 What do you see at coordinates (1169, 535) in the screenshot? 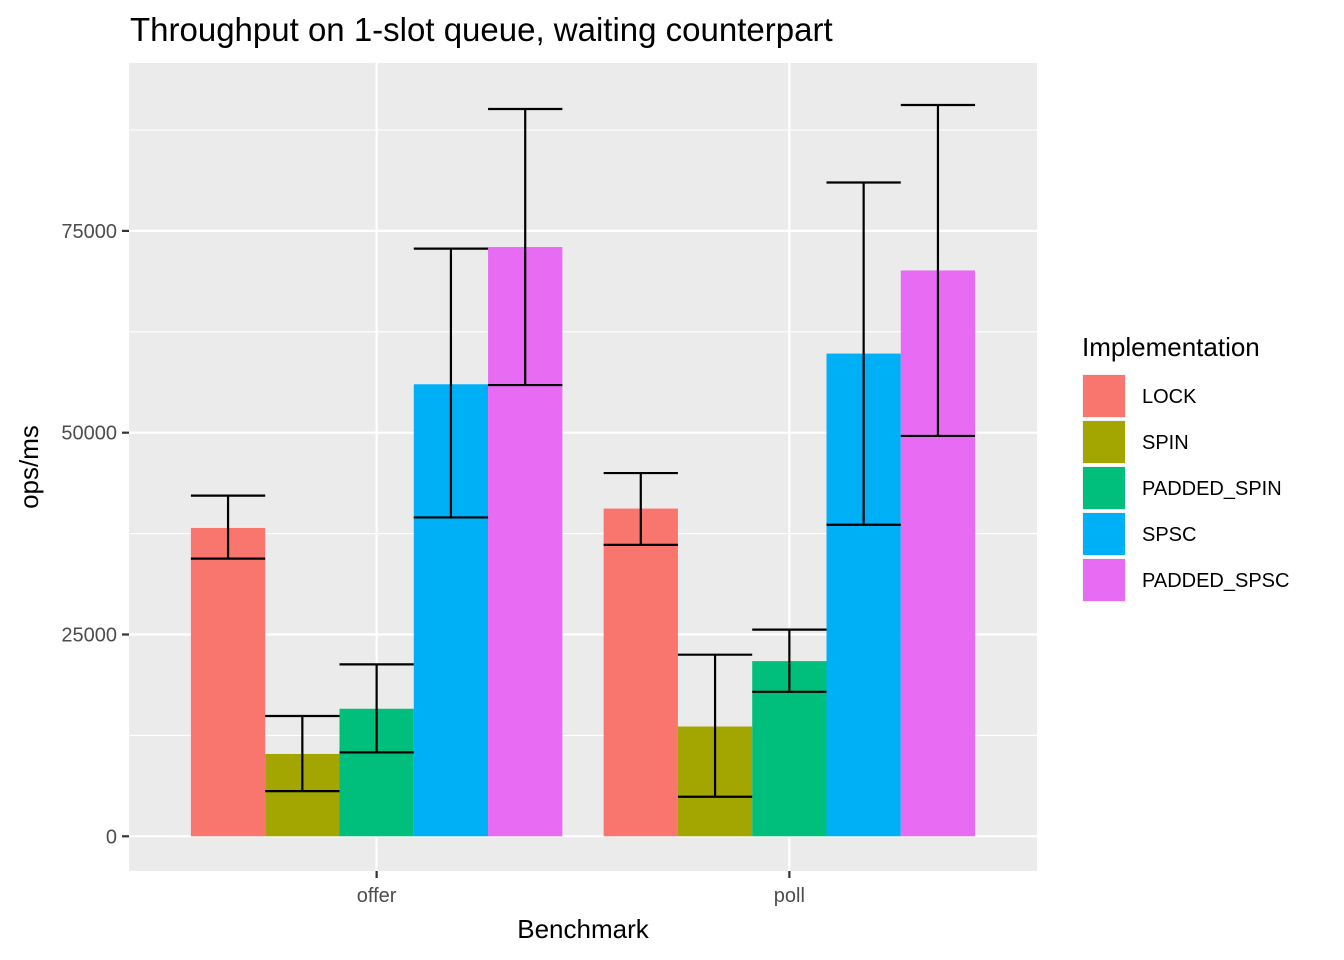
I see `legend-label: SPSC` at bounding box center [1169, 535].